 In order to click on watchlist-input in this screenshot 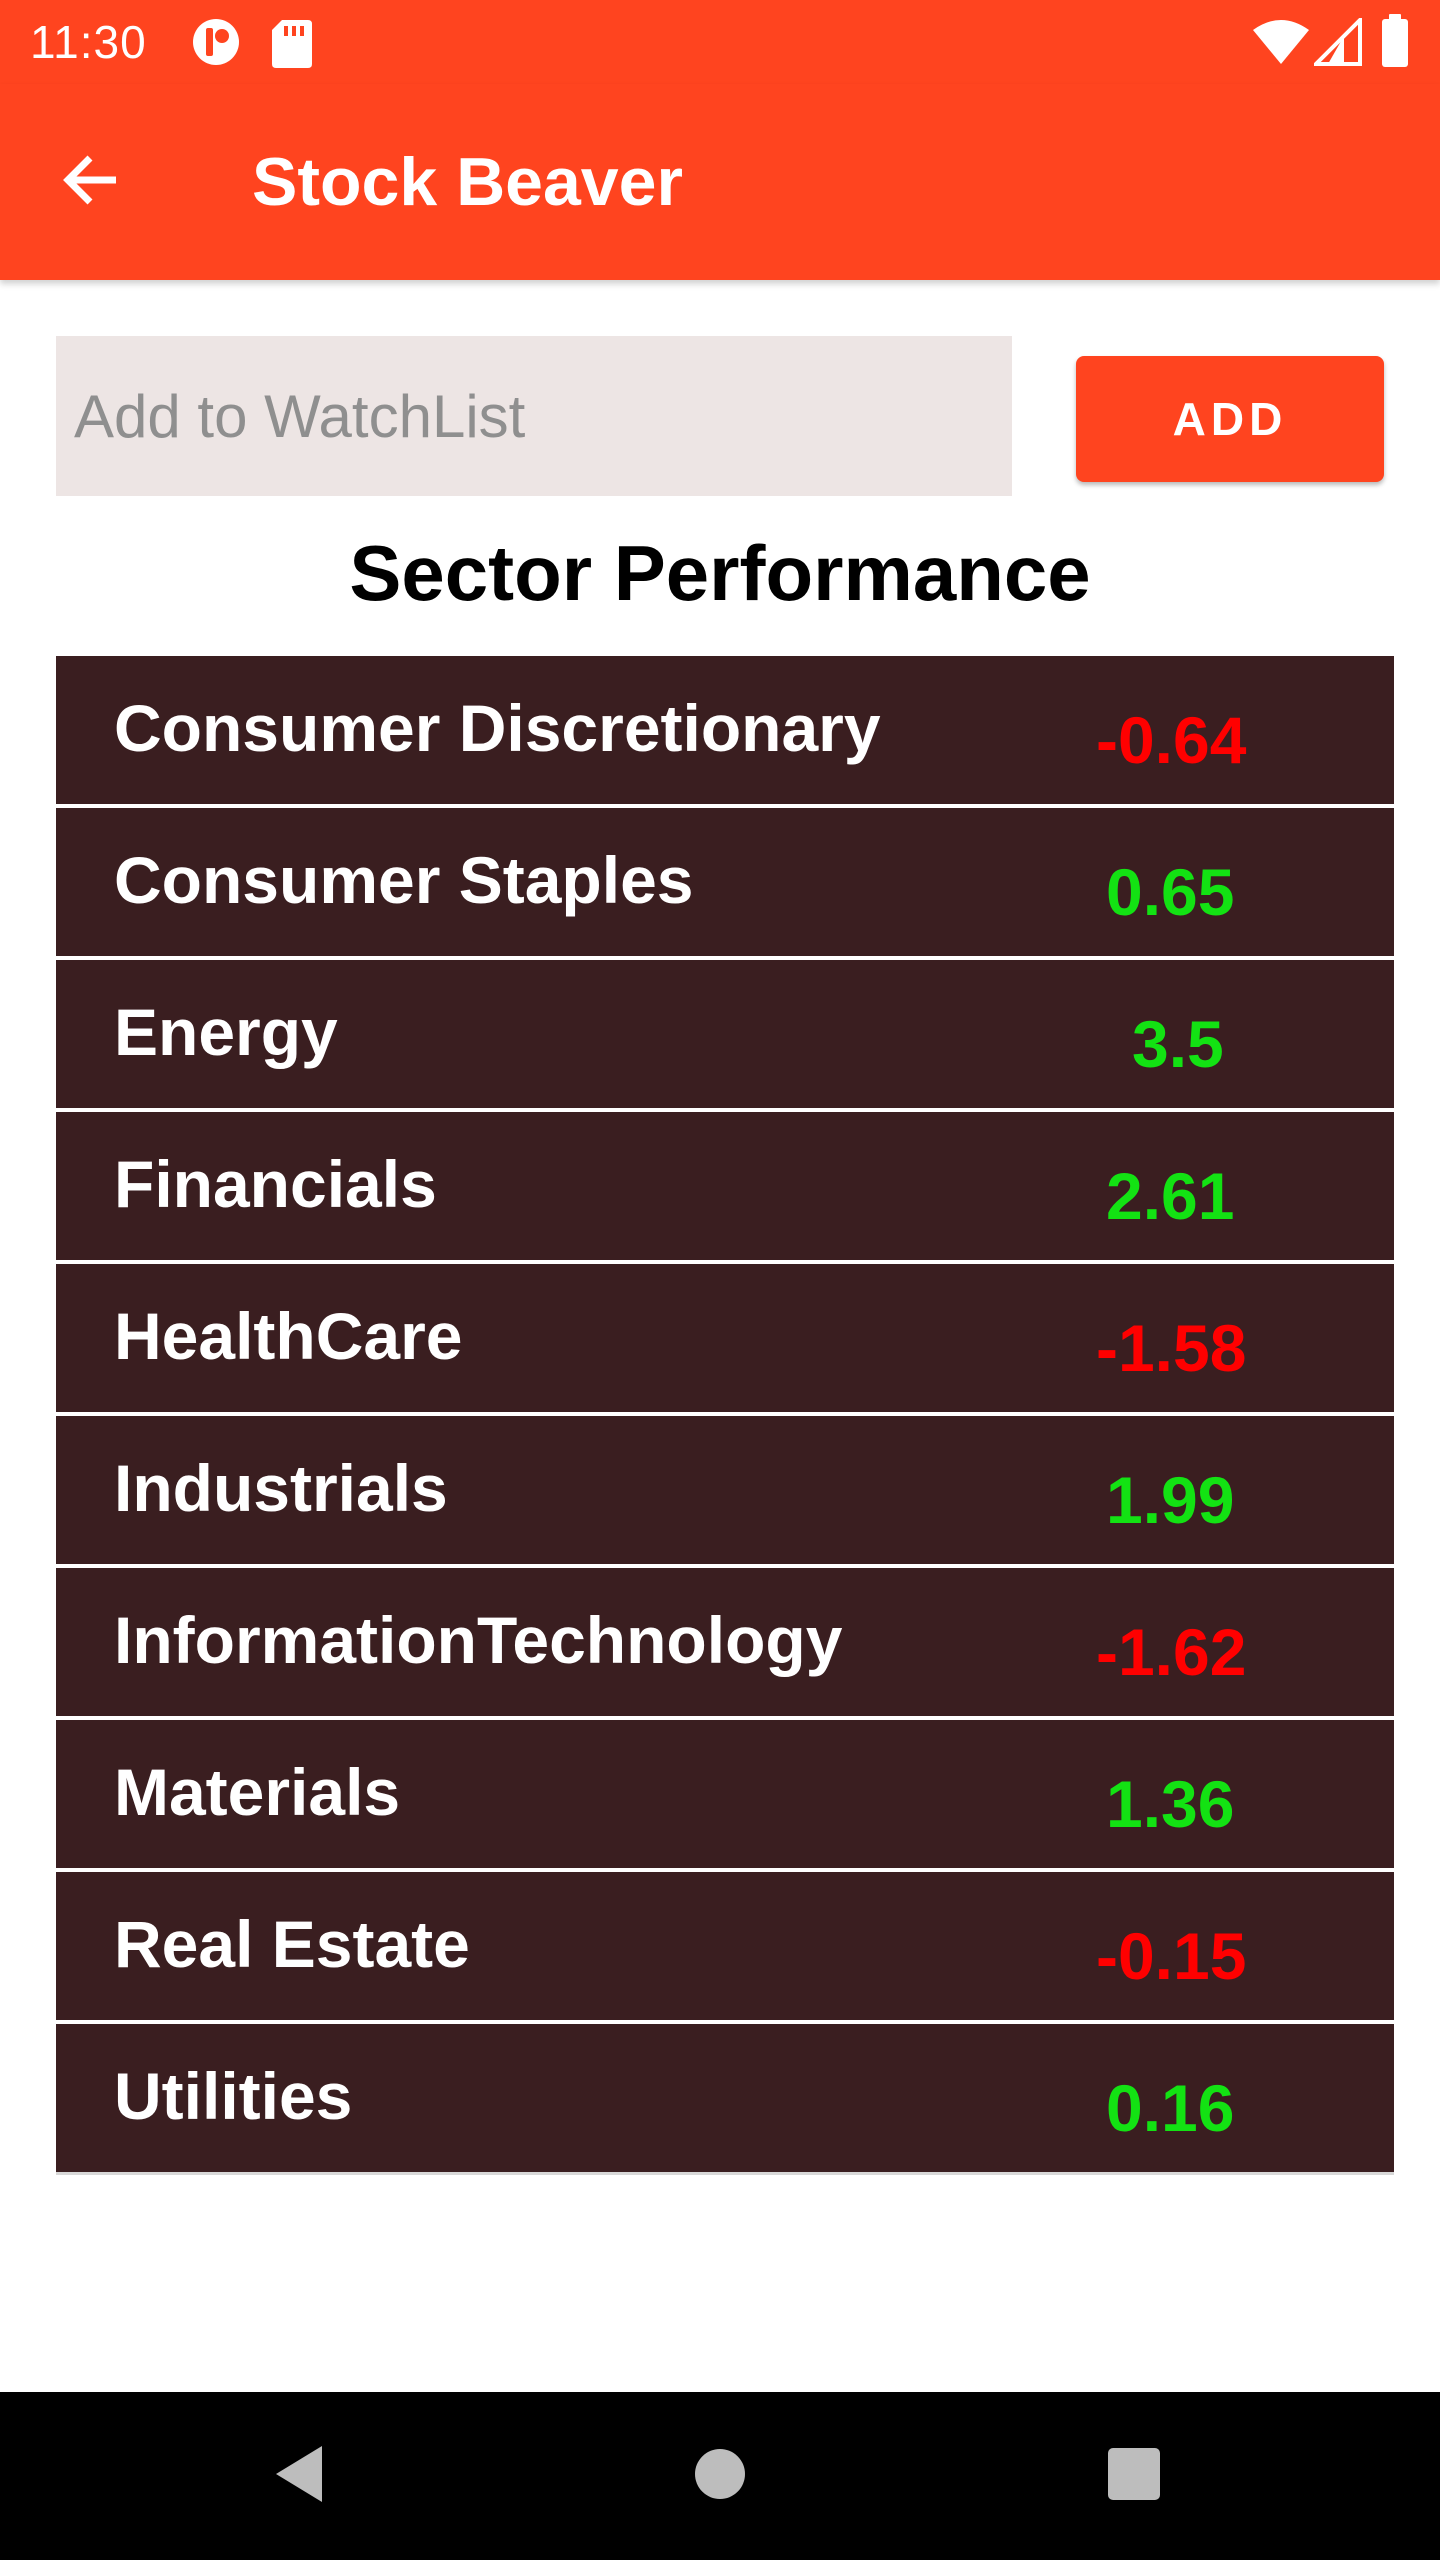, I will do `click(534, 416)`.